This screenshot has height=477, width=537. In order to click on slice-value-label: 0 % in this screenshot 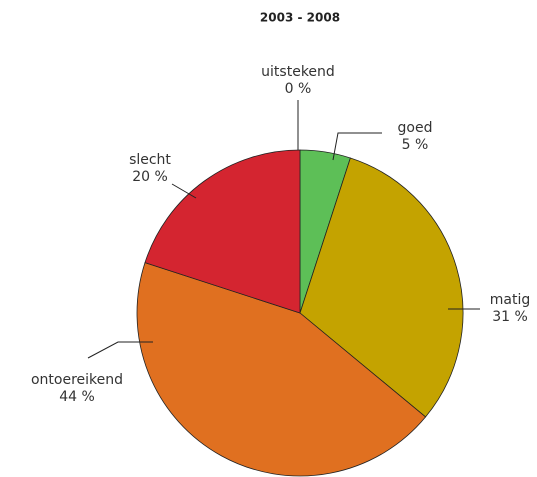, I will do `click(298, 89)`.